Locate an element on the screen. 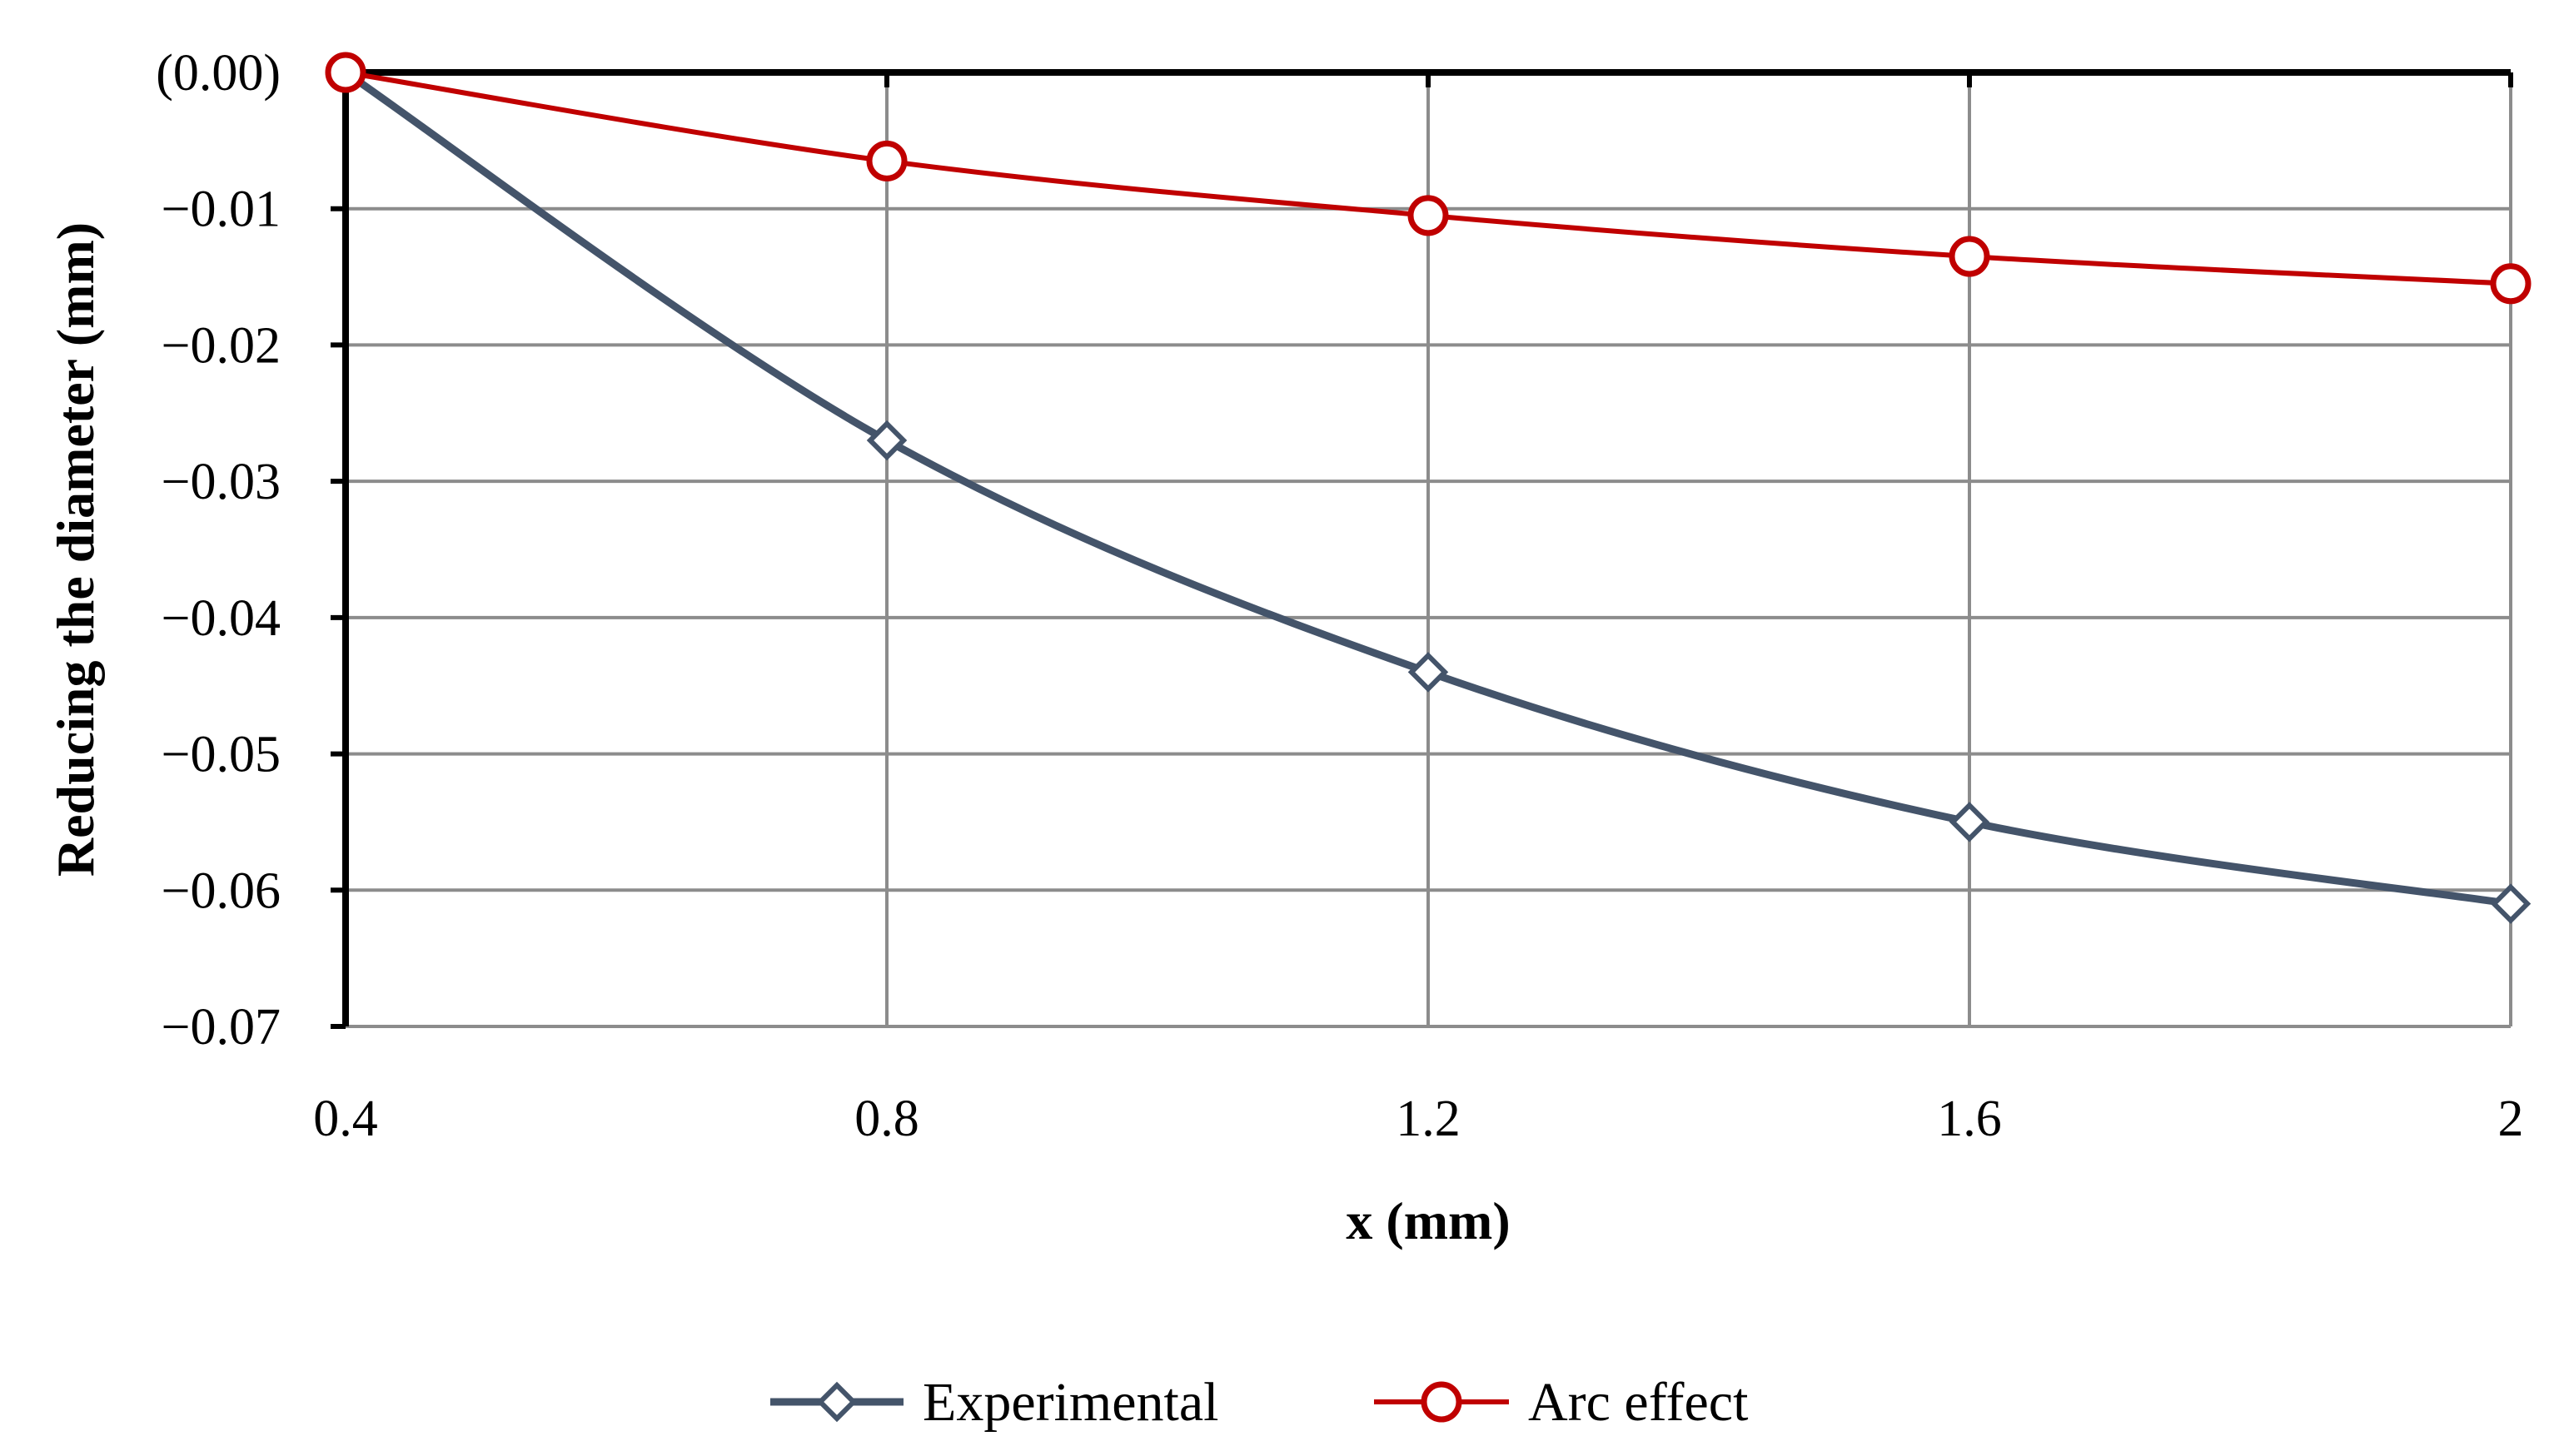 This screenshot has height=1456, width=2559. x-tick-label: 0.4 is located at coordinates (346, 1119).